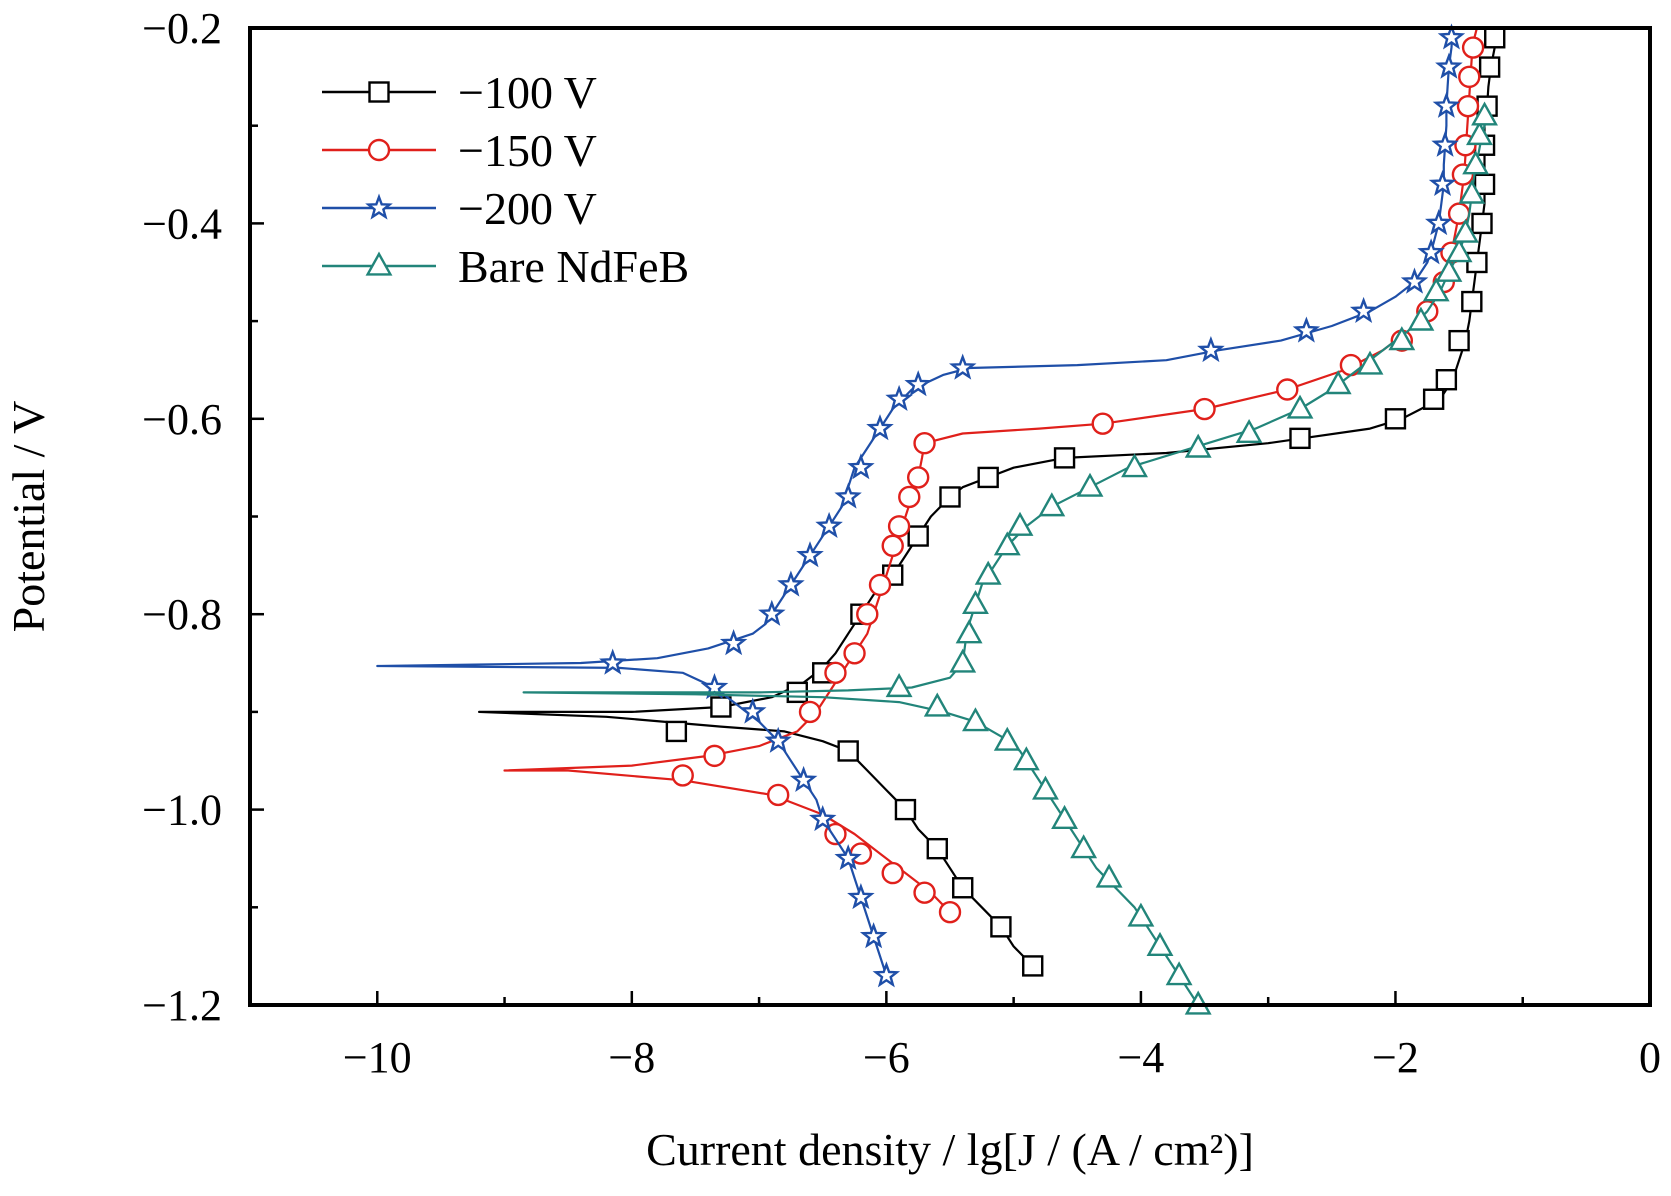 This screenshot has width=1671, height=1196. What do you see at coordinates (573, 266) in the screenshot?
I see `legend-label: Bare NdFeB` at bounding box center [573, 266].